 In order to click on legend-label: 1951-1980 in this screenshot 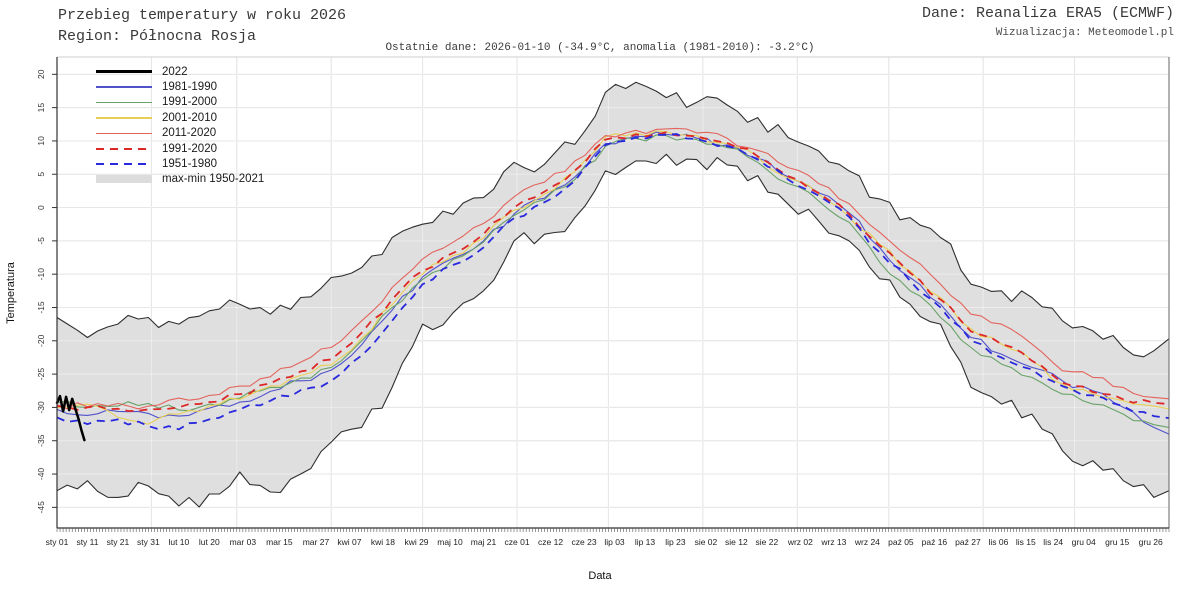, I will do `click(189, 164)`.